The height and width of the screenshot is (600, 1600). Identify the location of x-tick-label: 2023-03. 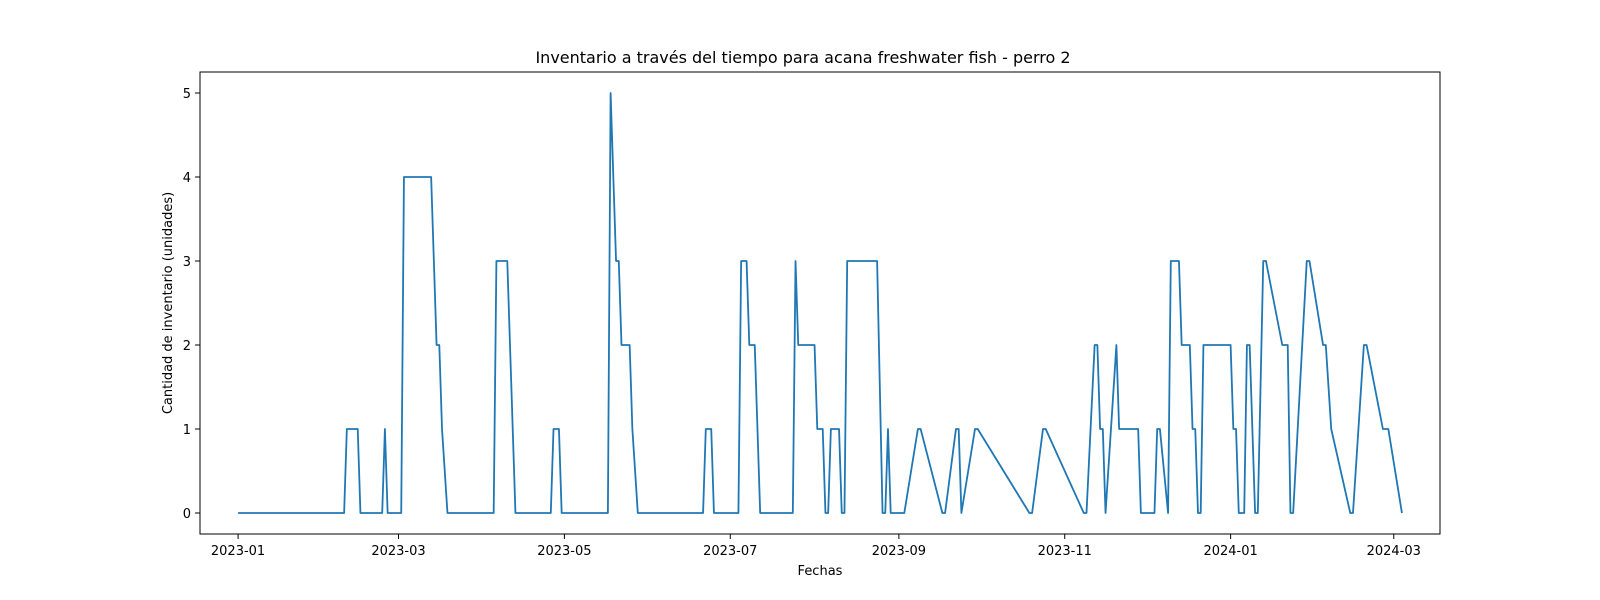
(398, 551).